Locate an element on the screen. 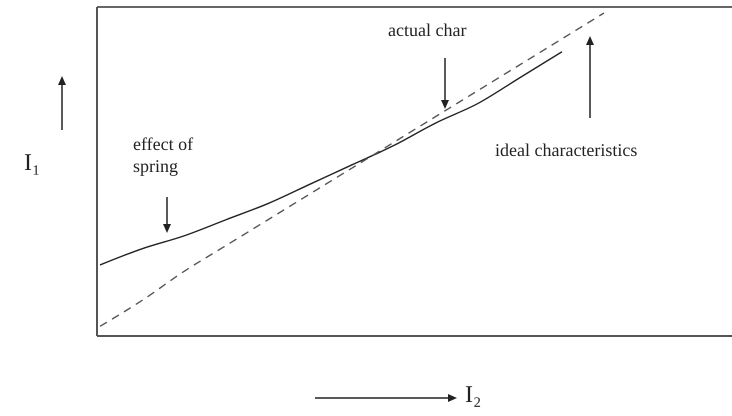 The image size is (732, 416). x-axis-title: I₂ is located at coordinates (473, 395).